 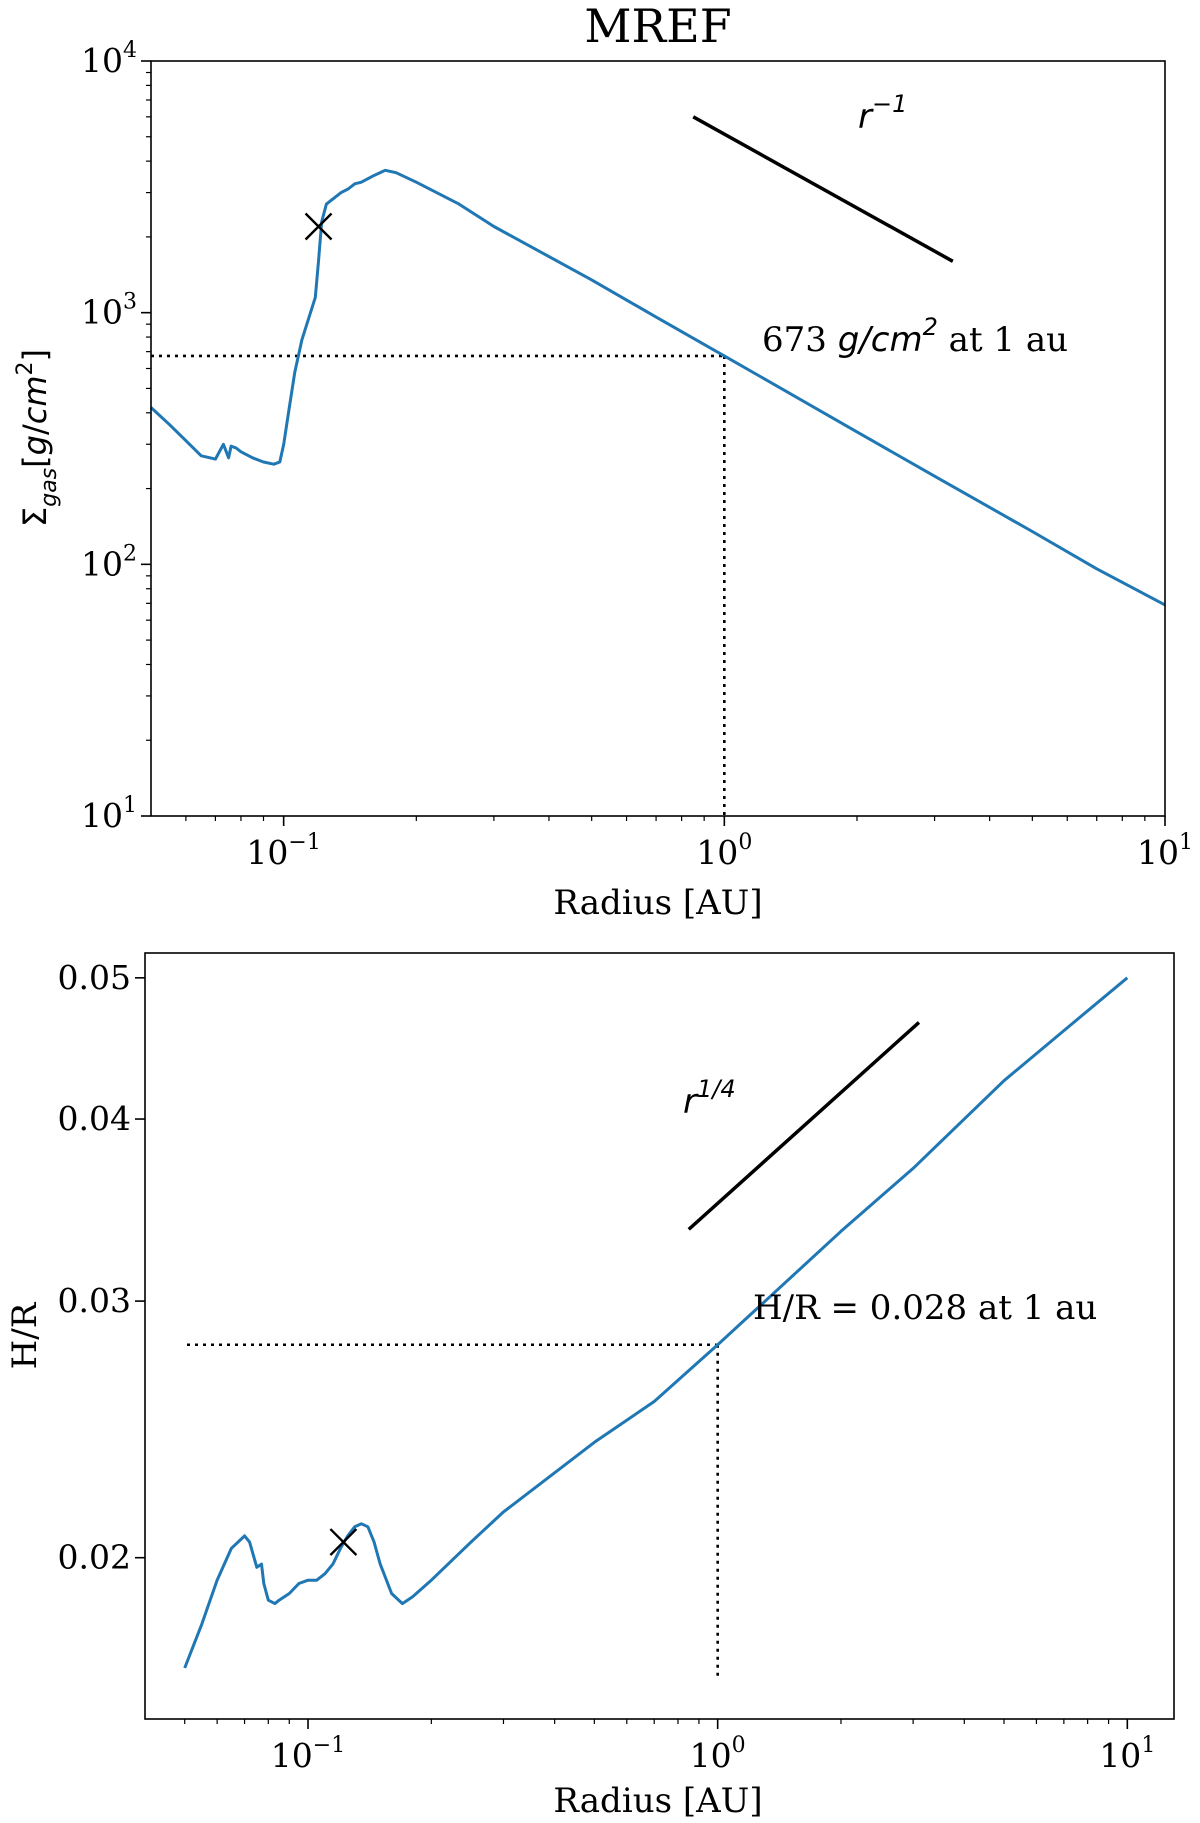 I want to click on top-annotation-value: 673, so click(x=794, y=340).